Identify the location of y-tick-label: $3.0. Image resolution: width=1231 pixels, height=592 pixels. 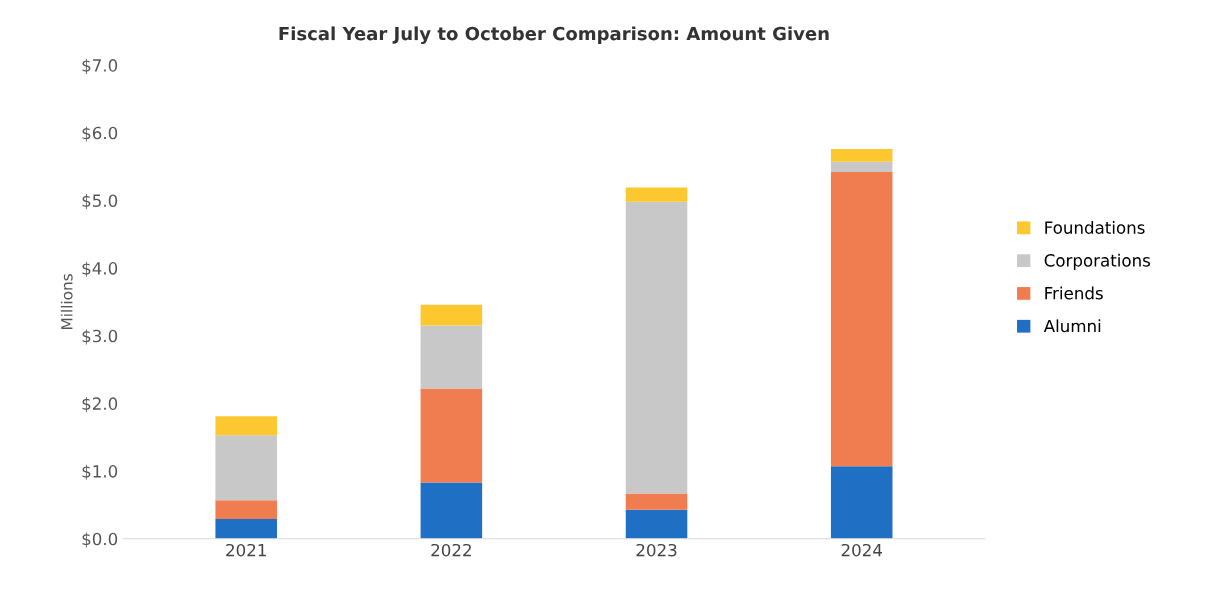
(100, 337).